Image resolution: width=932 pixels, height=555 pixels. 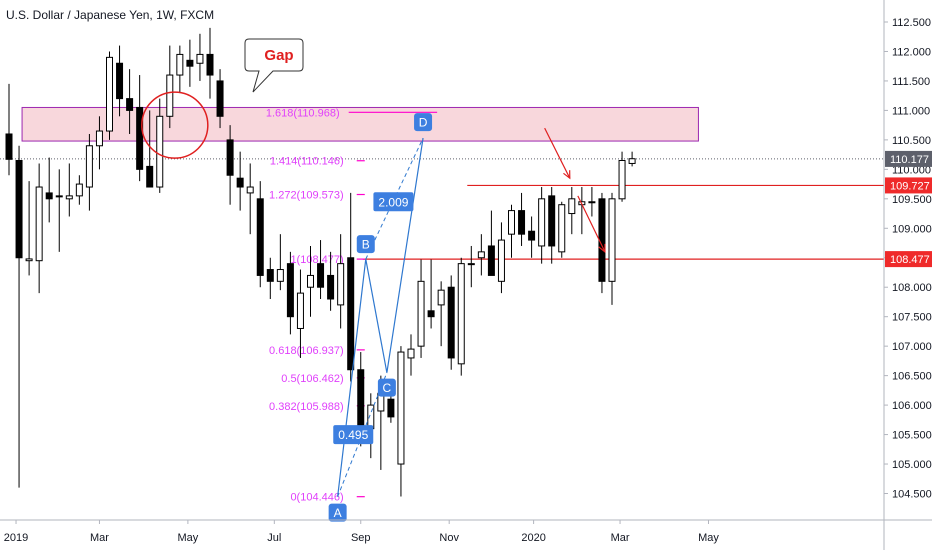 I want to click on y-tick-label-12: 106.500, so click(x=912, y=377).